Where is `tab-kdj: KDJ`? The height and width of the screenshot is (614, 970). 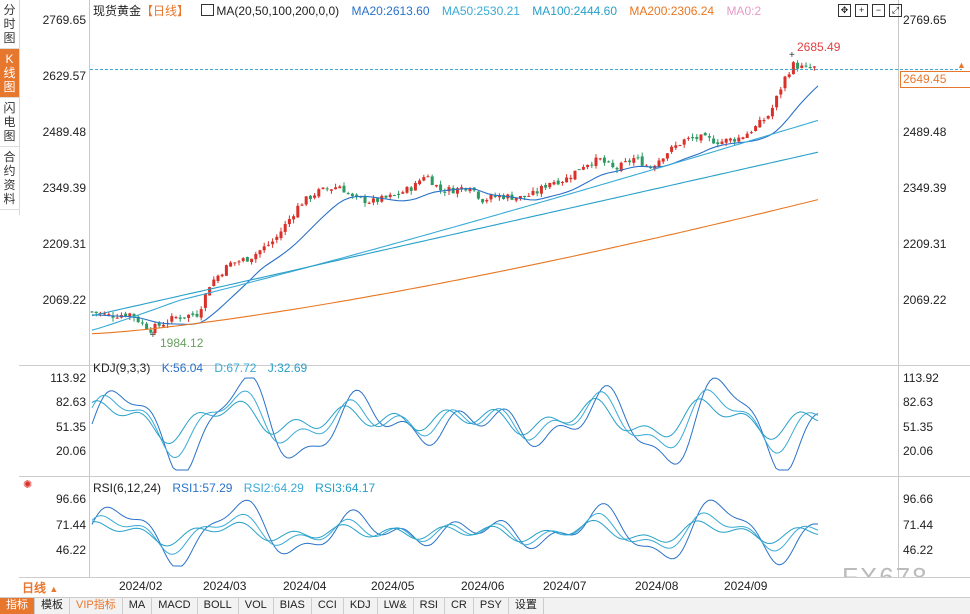 tab-kdj: KDJ is located at coordinates (361, 606).